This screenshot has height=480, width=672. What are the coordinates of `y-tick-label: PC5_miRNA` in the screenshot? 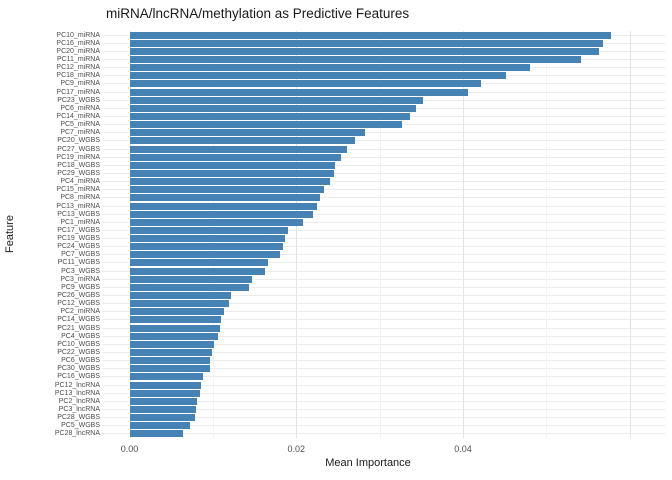 It's located at (80, 125).